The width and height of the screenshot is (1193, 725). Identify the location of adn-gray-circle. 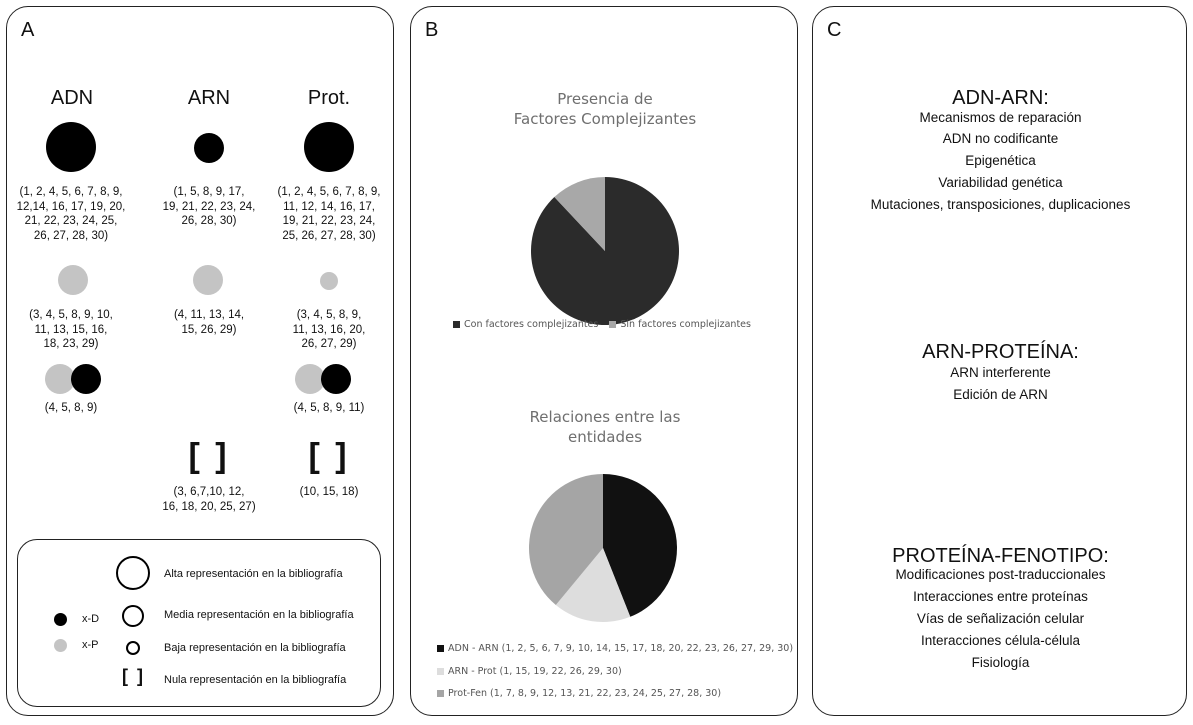
(73, 280).